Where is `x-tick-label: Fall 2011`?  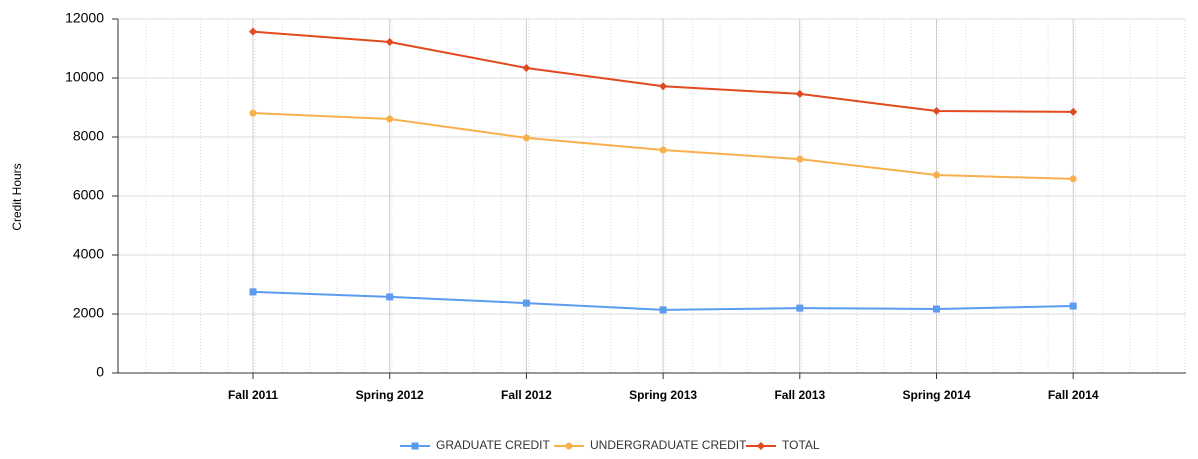
x-tick-label: Fall 2011 is located at coordinates (253, 395).